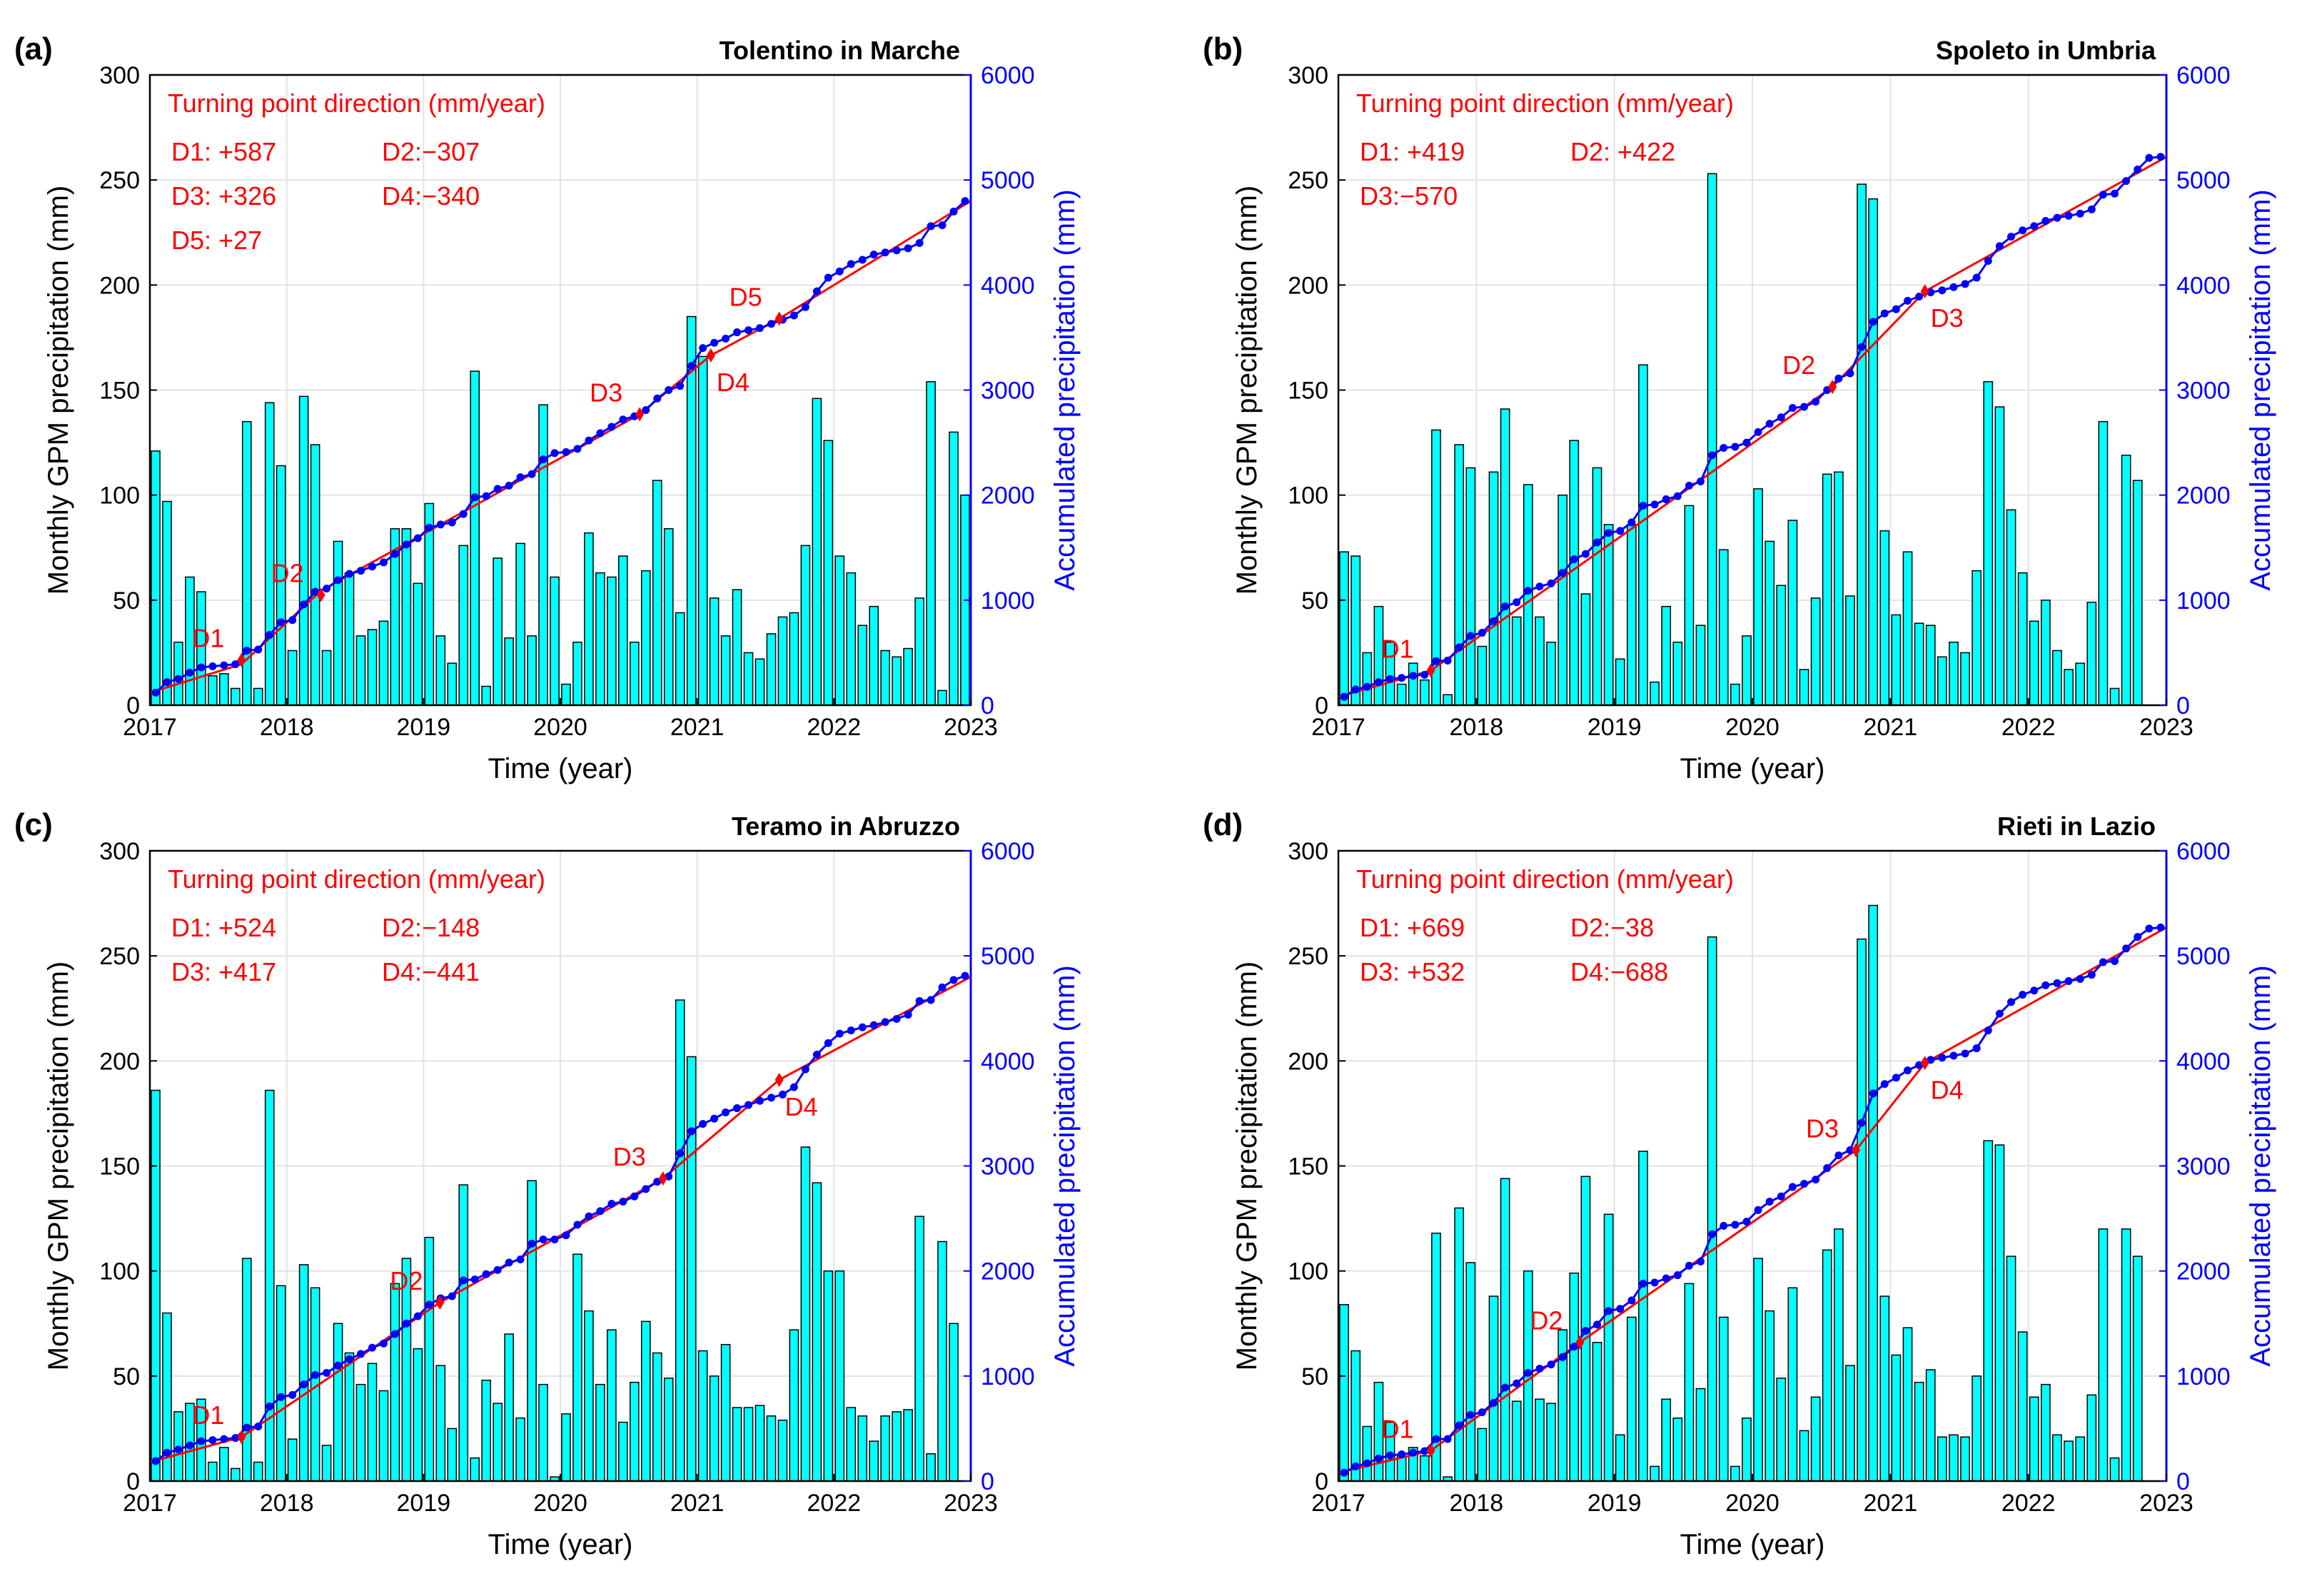 This screenshot has width=2312, height=1596. I want to click on y-tick-label: 150, so click(119, 391).